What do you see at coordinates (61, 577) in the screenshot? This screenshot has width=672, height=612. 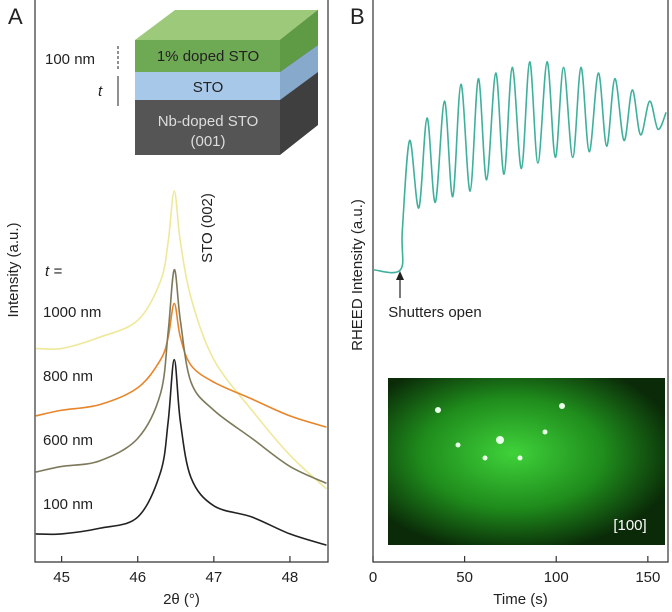 I see `x-tick-label: 45` at bounding box center [61, 577].